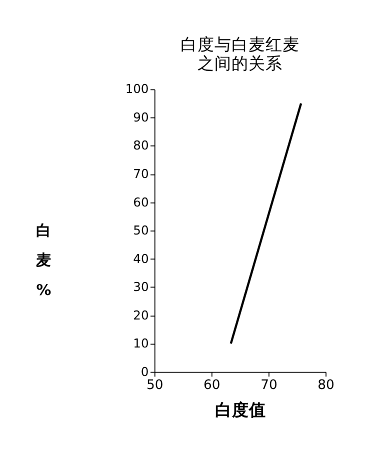  Describe the element at coordinates (141, 202) in the screenshot. I see `y-tick-label: 60` at that location.